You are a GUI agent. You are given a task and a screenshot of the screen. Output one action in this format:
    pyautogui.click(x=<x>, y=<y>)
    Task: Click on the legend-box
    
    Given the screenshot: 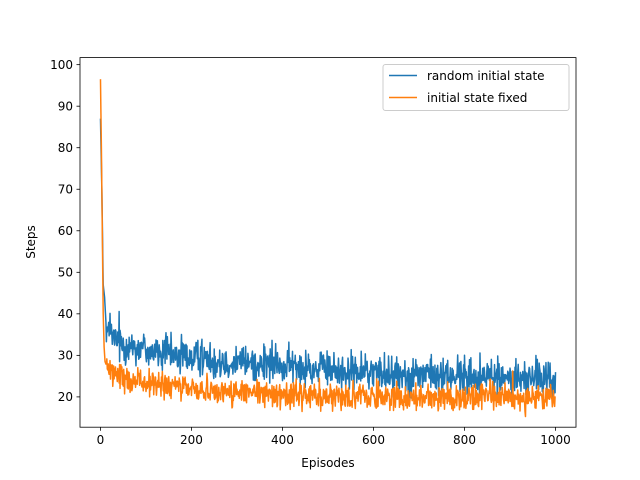 What is the action you would take?
    pyautogui.click(x=476, y=87)
    